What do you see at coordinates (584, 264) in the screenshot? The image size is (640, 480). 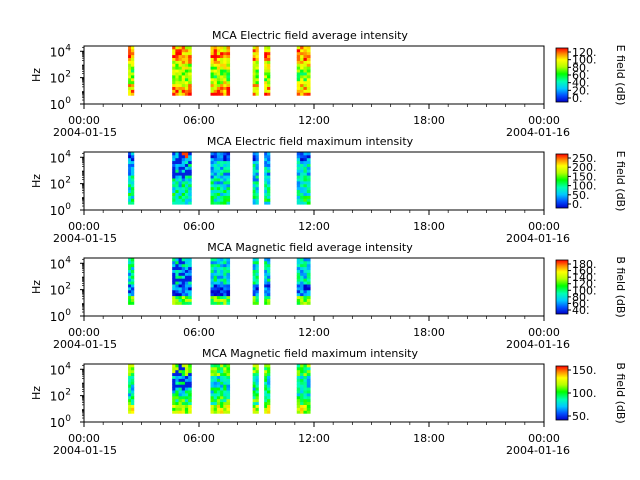 I see `colorbar-tick-label: 180.` at bounding box center [584, 264].